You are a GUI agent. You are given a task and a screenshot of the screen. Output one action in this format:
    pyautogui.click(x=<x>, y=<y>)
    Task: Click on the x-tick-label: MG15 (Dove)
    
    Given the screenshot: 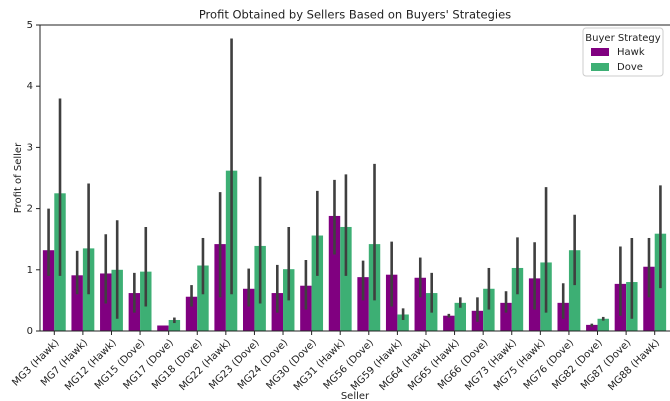 What is the action you would take?
    pyautogui.click(x=120, y=364)
    